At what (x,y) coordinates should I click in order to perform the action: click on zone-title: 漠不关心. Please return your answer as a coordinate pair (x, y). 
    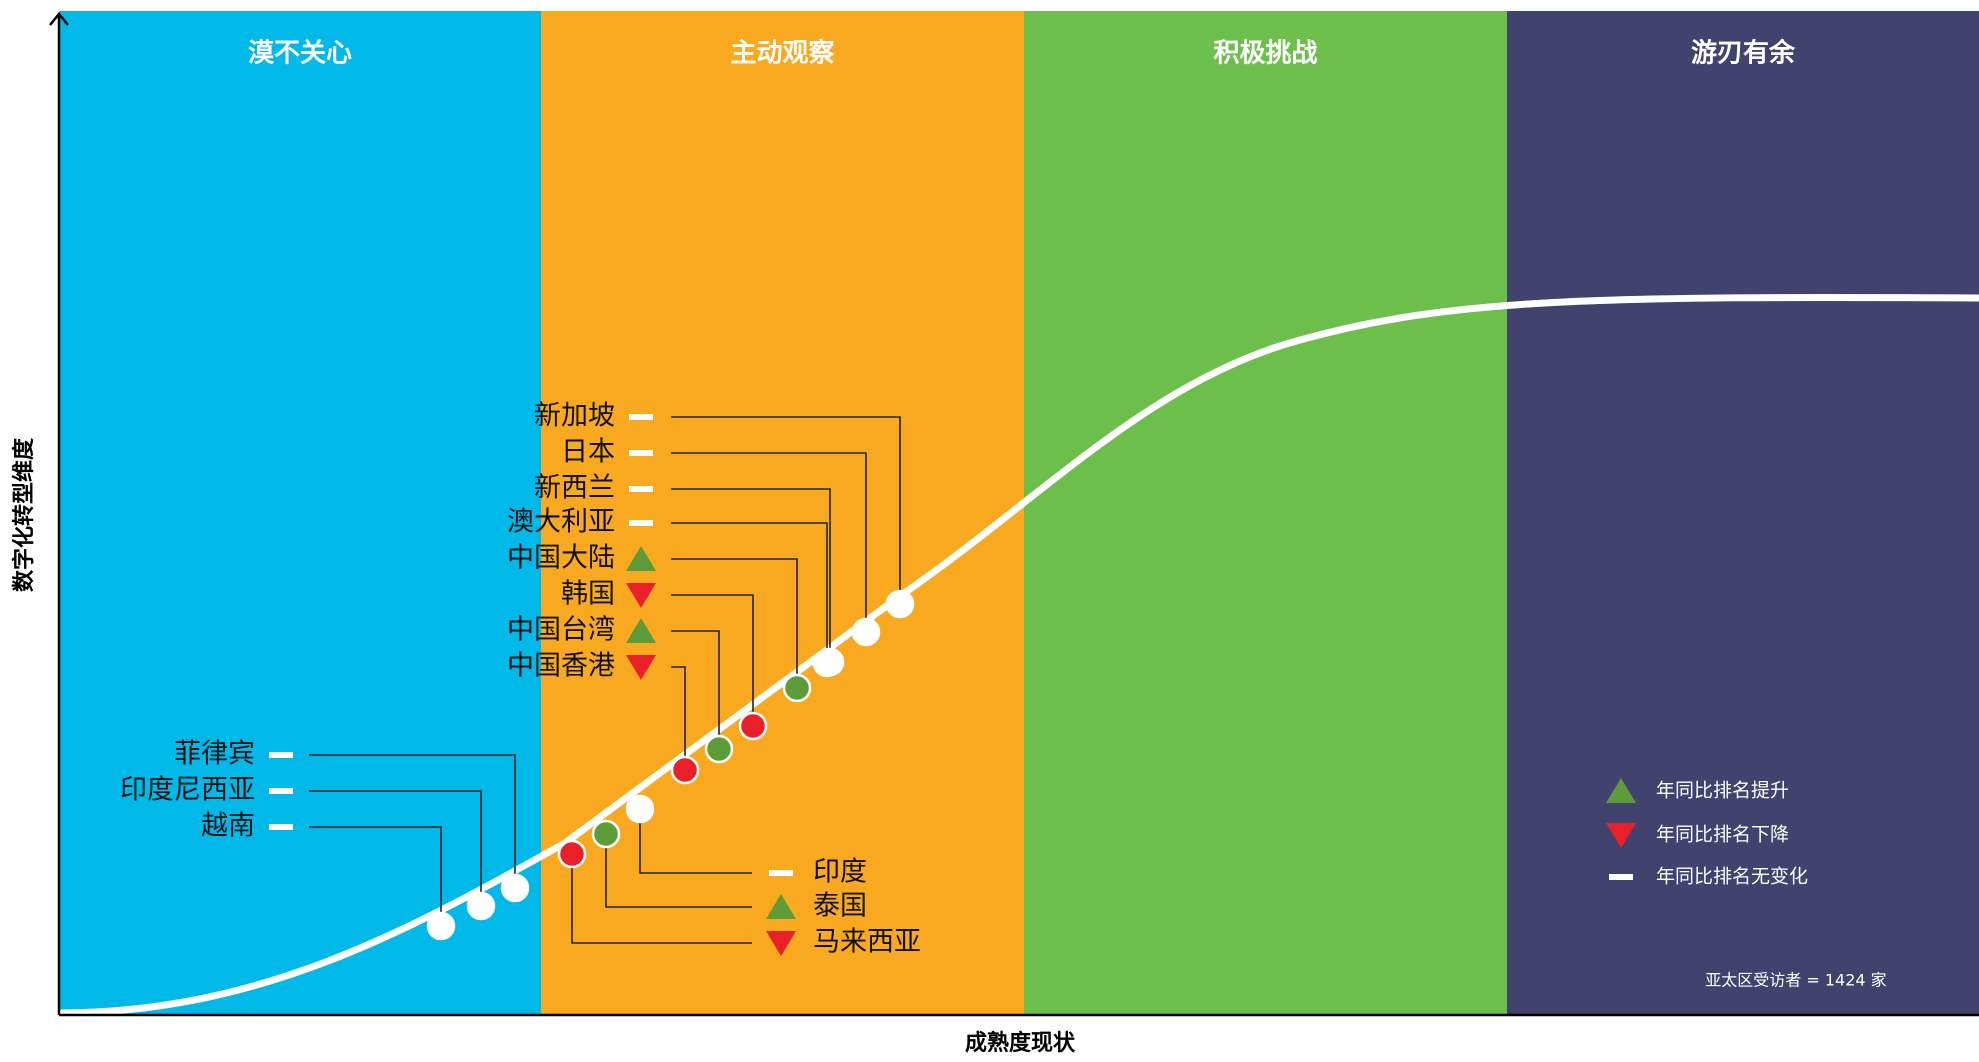
    Looking at the image, I should click on (300, 54).